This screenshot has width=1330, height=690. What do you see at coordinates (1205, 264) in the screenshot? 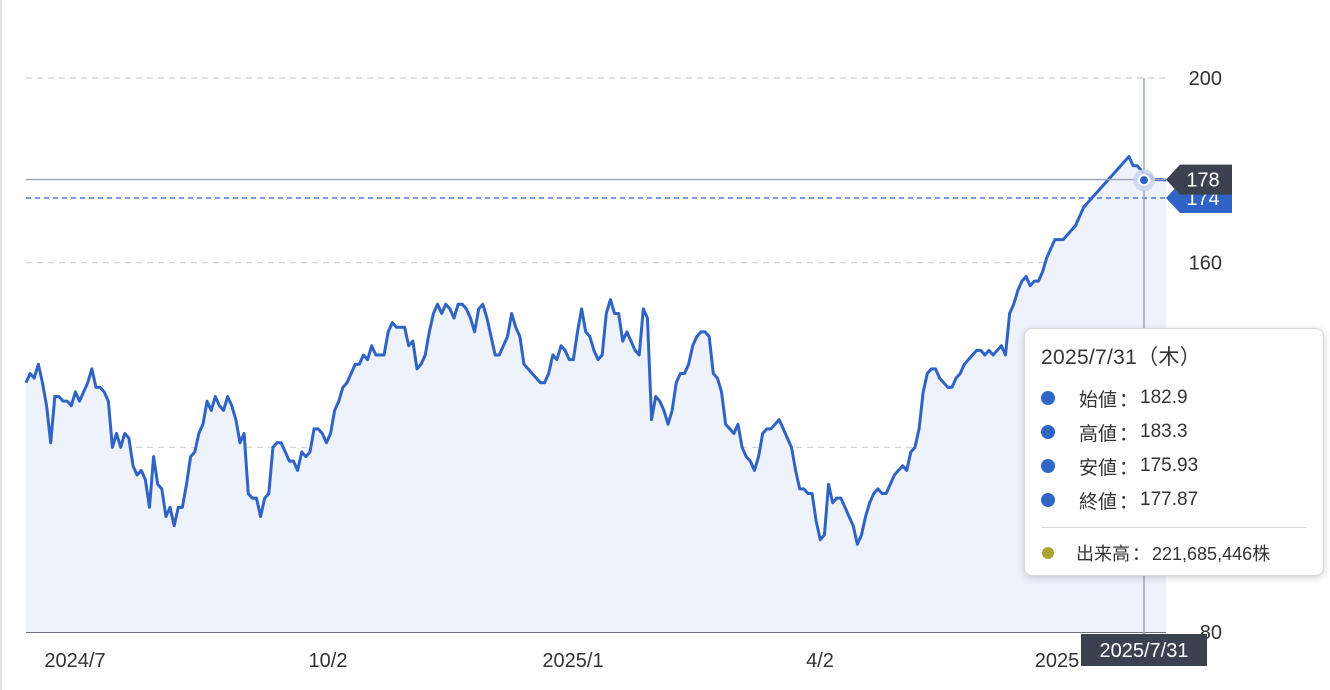
I see `y-tick-label-160: 160` at bounding box center [1205, 264].